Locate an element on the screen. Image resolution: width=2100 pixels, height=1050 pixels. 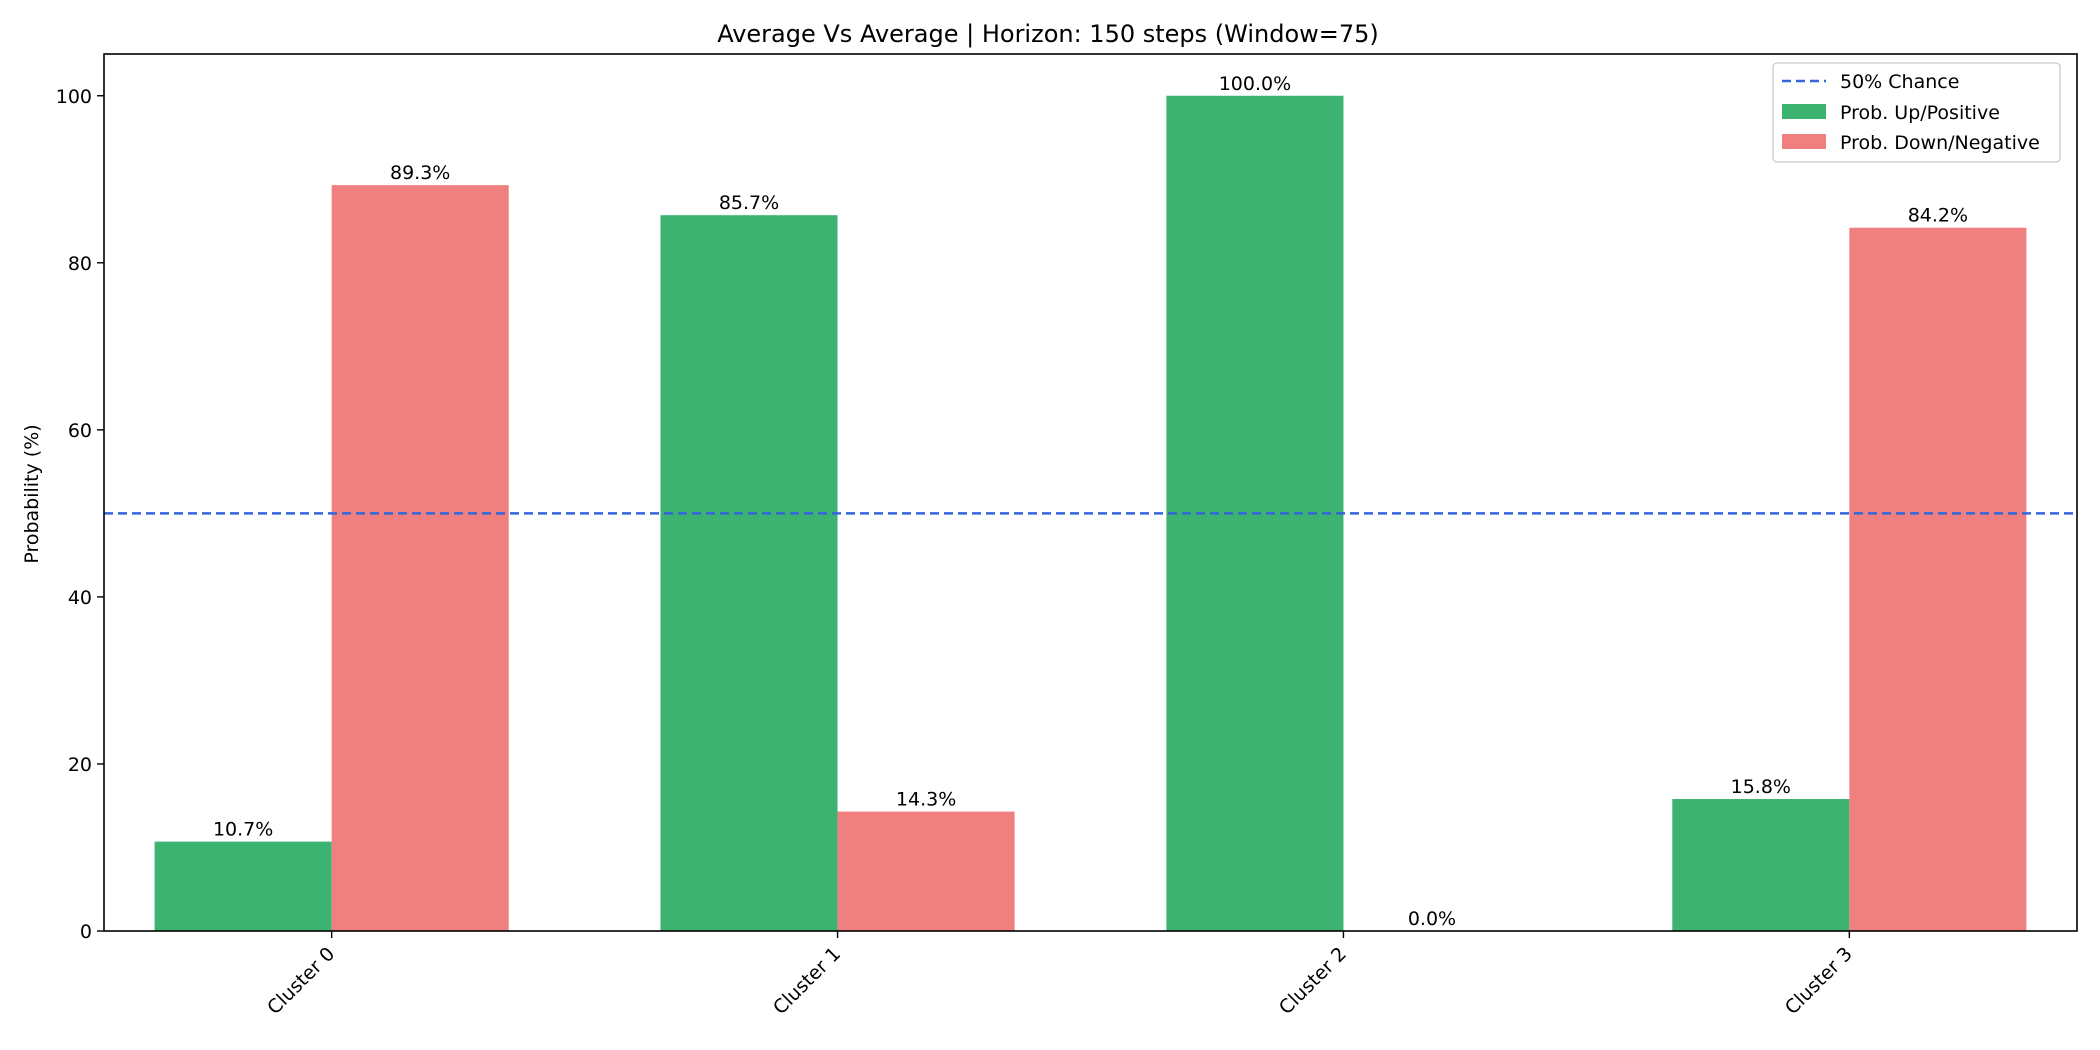
y-tick-label: 80 is located at coordinates (80, 264).